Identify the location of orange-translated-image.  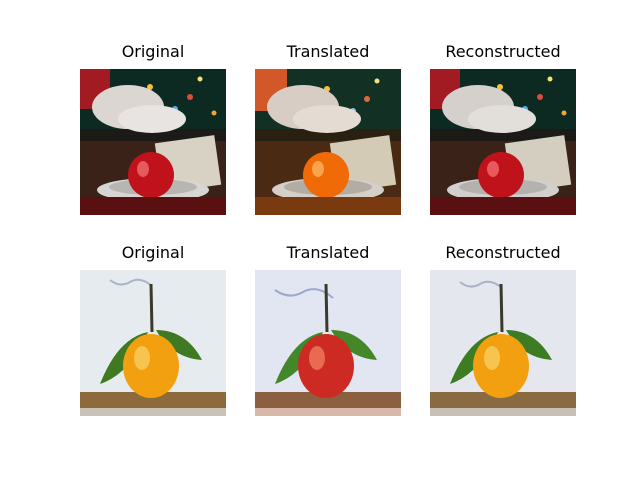
(328, 343).